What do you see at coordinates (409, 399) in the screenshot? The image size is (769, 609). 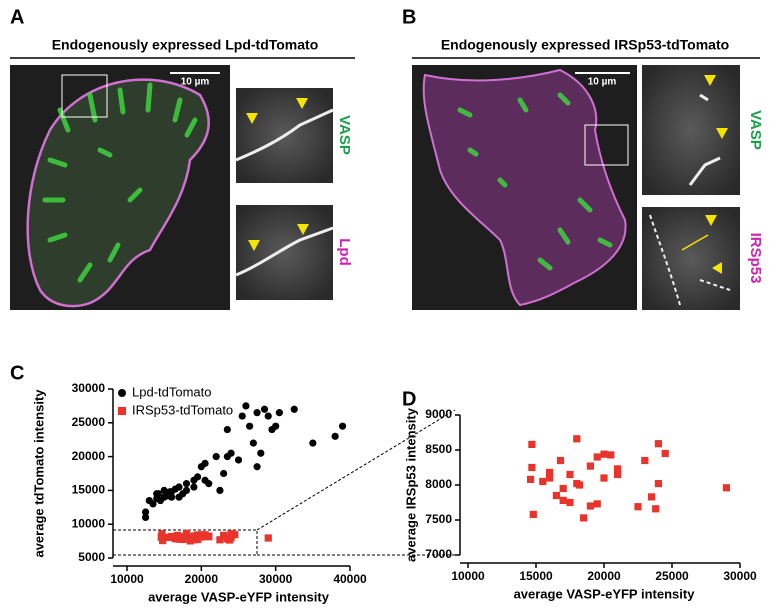 I see `panel-letter: D` at bounding box center [409, 399].